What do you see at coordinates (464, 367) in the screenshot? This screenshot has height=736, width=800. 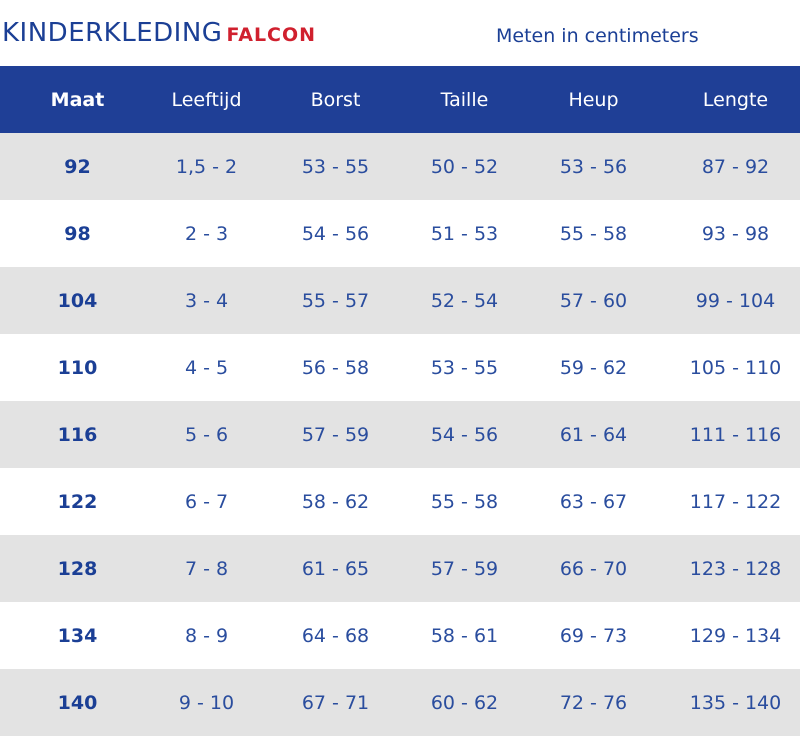 I see `cell-taille: 53 - 55` at bounding box center [464, 367].